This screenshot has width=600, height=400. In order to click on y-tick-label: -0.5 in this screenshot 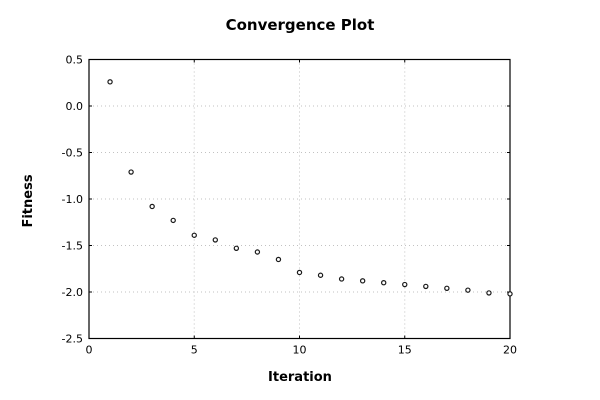, I will do `click(72, 153)`.